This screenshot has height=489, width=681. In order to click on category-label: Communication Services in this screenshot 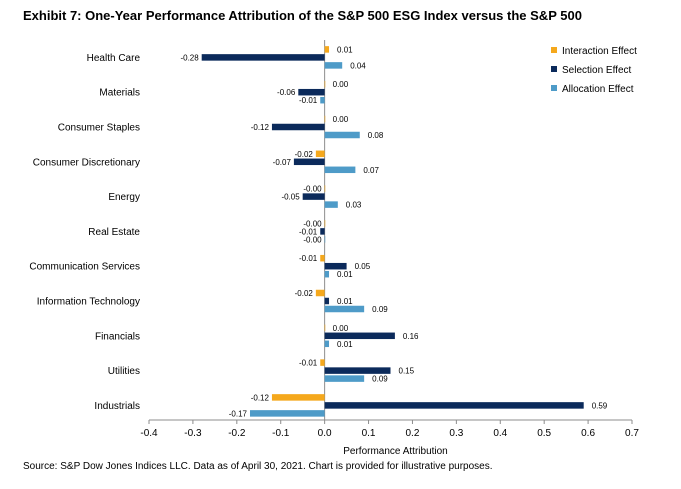, I will do `click(84, 267)`.